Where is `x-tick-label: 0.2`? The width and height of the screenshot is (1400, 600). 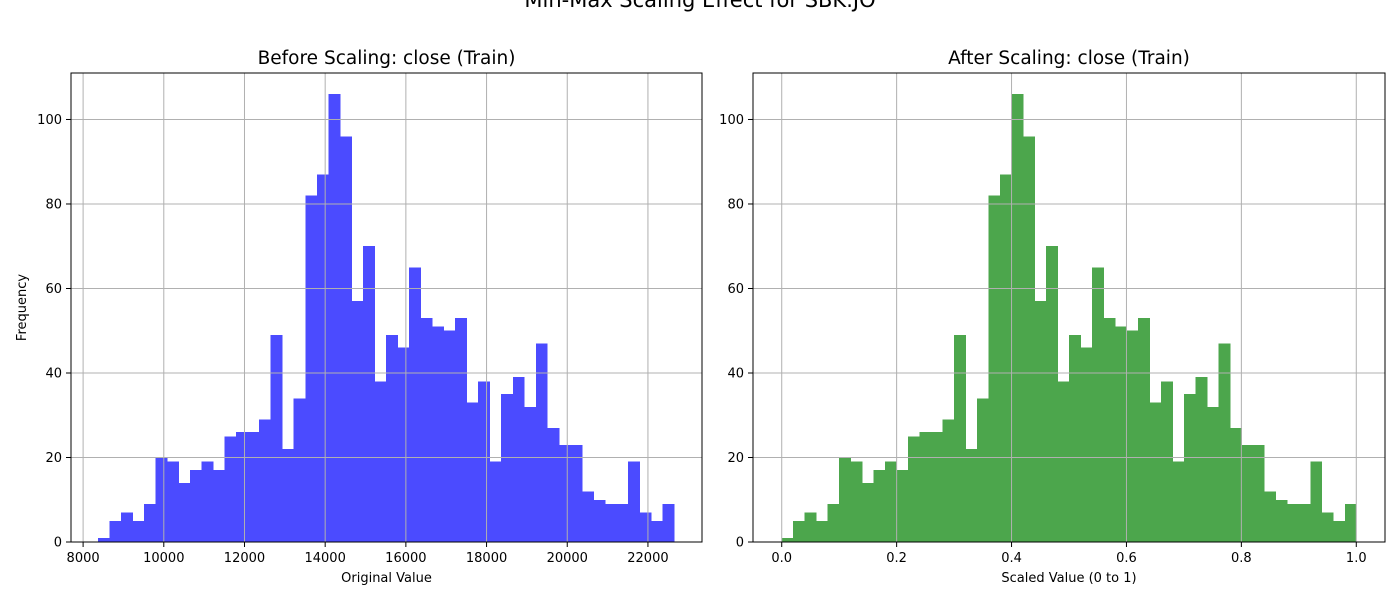 x-tick-label: 0.2 is located at coordinates (896, 558).